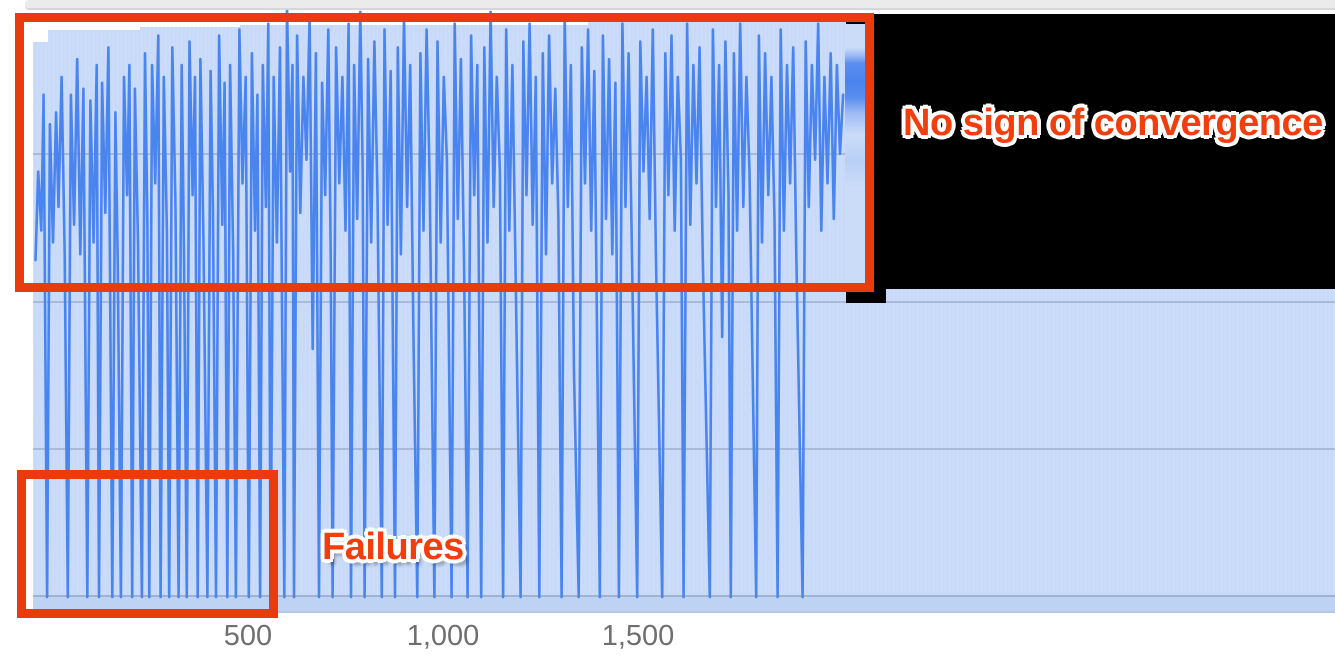  Describe the element at coordinates (856, 156) in the screenshot. I see `line-endpoint-smear` at that location.